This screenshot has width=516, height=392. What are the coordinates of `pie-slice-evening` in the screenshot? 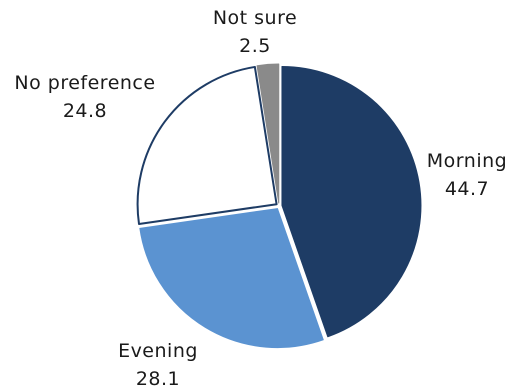 It's located at (231, 278).